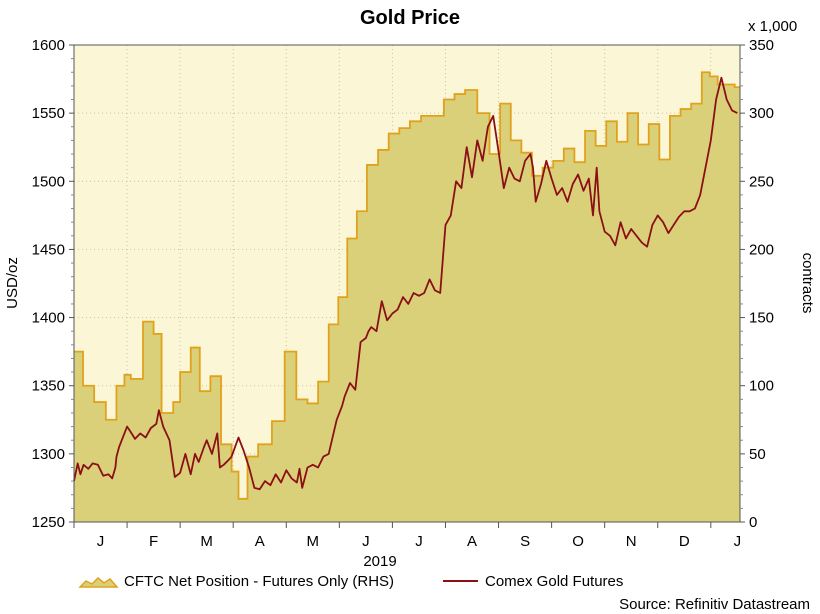  What do you see at coordinates (757, 284) in the screenshot?
I see `right-axis: 350 300 250 200 150 100 50 0` at bounding box center [757, 284].